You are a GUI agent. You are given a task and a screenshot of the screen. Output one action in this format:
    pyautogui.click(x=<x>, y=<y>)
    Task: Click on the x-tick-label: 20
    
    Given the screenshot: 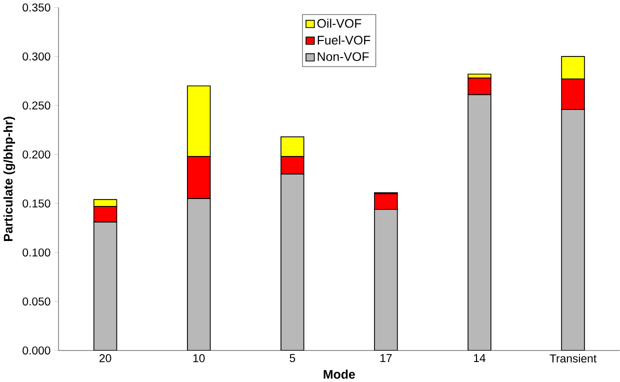 What is the action you would take?
    pyautogui.click(x=106, y=358)
    